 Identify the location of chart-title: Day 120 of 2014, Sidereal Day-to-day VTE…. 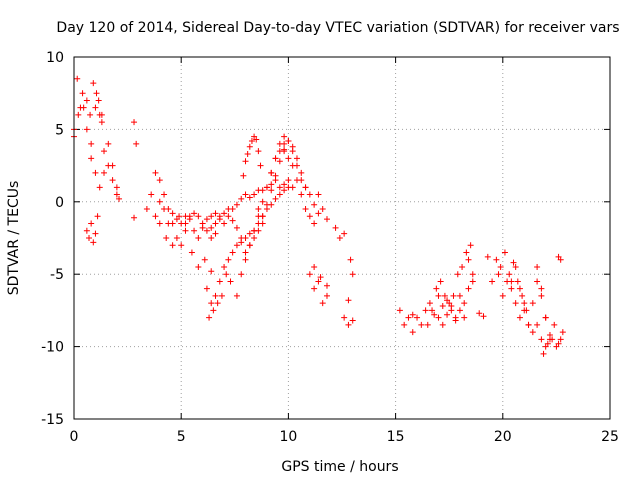
(337, 28).